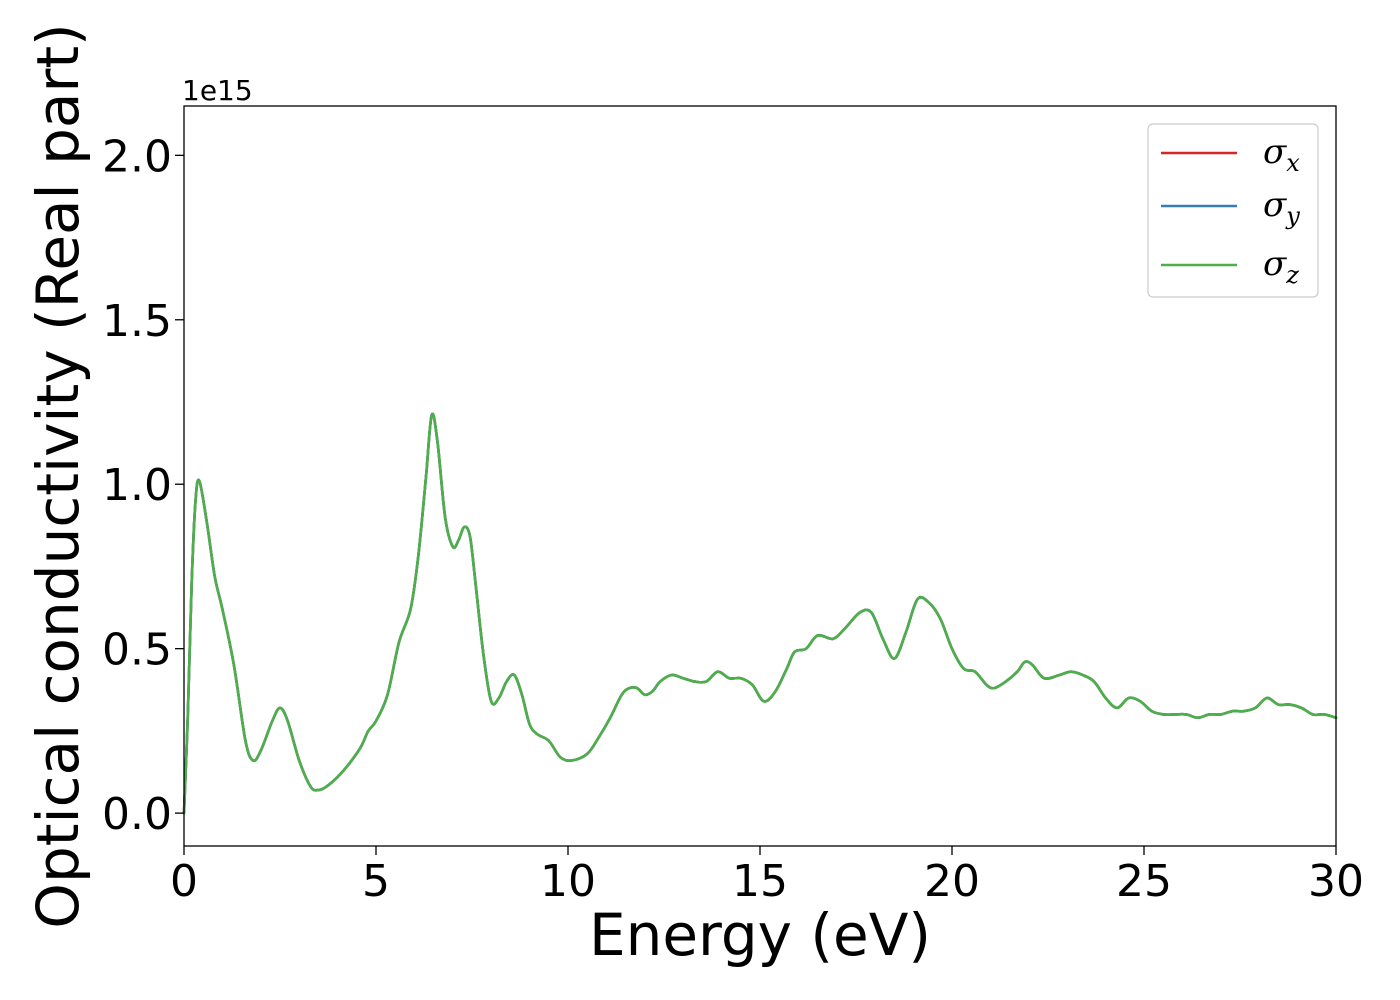  What do you see at coordinates (217, 90) in the screenshot?
I see `y-offset-label: 1e15` at bounding box center [217, 90].